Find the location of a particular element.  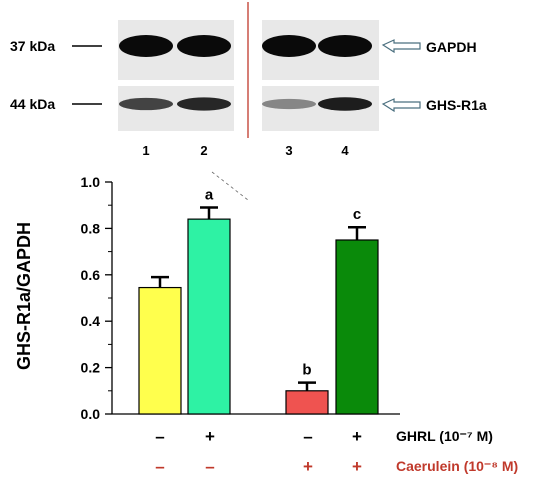

y-tick-label: 0.6 is located at coordinates (91, 275).